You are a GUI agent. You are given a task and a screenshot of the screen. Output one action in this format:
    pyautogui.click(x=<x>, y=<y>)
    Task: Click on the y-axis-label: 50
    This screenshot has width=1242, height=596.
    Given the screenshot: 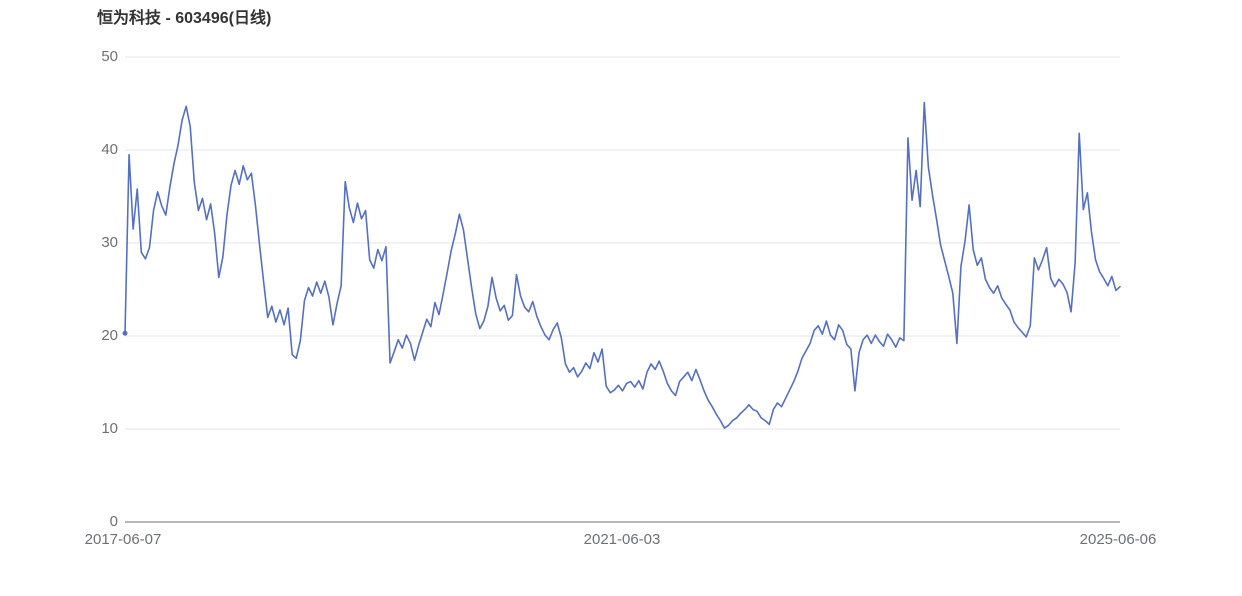 What is the action you would take?
    pyautogui.click(x=109, y=56)
    